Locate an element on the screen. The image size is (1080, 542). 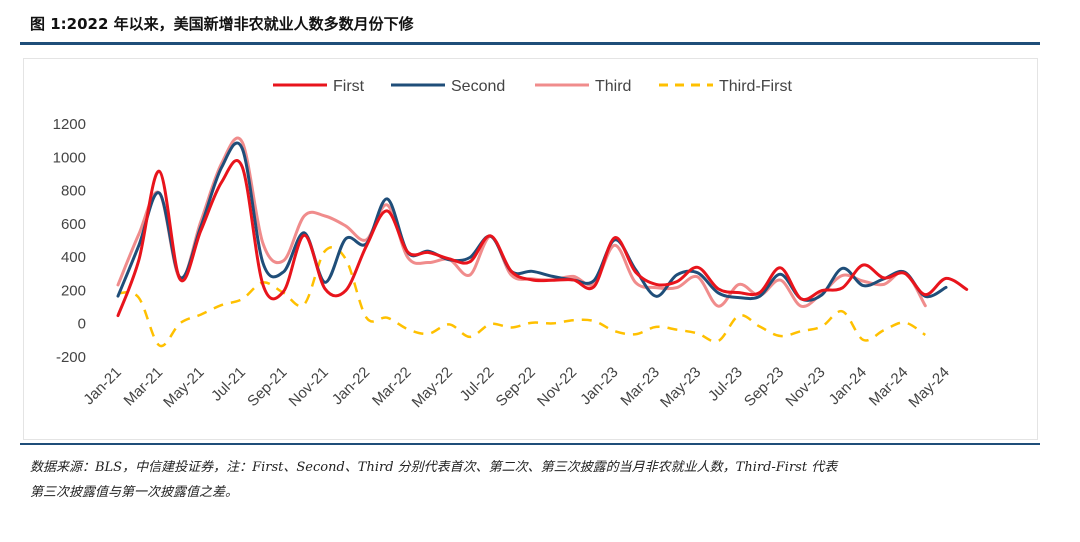
x-tick-label: Jan-22 is located at coordinates (351, 386).